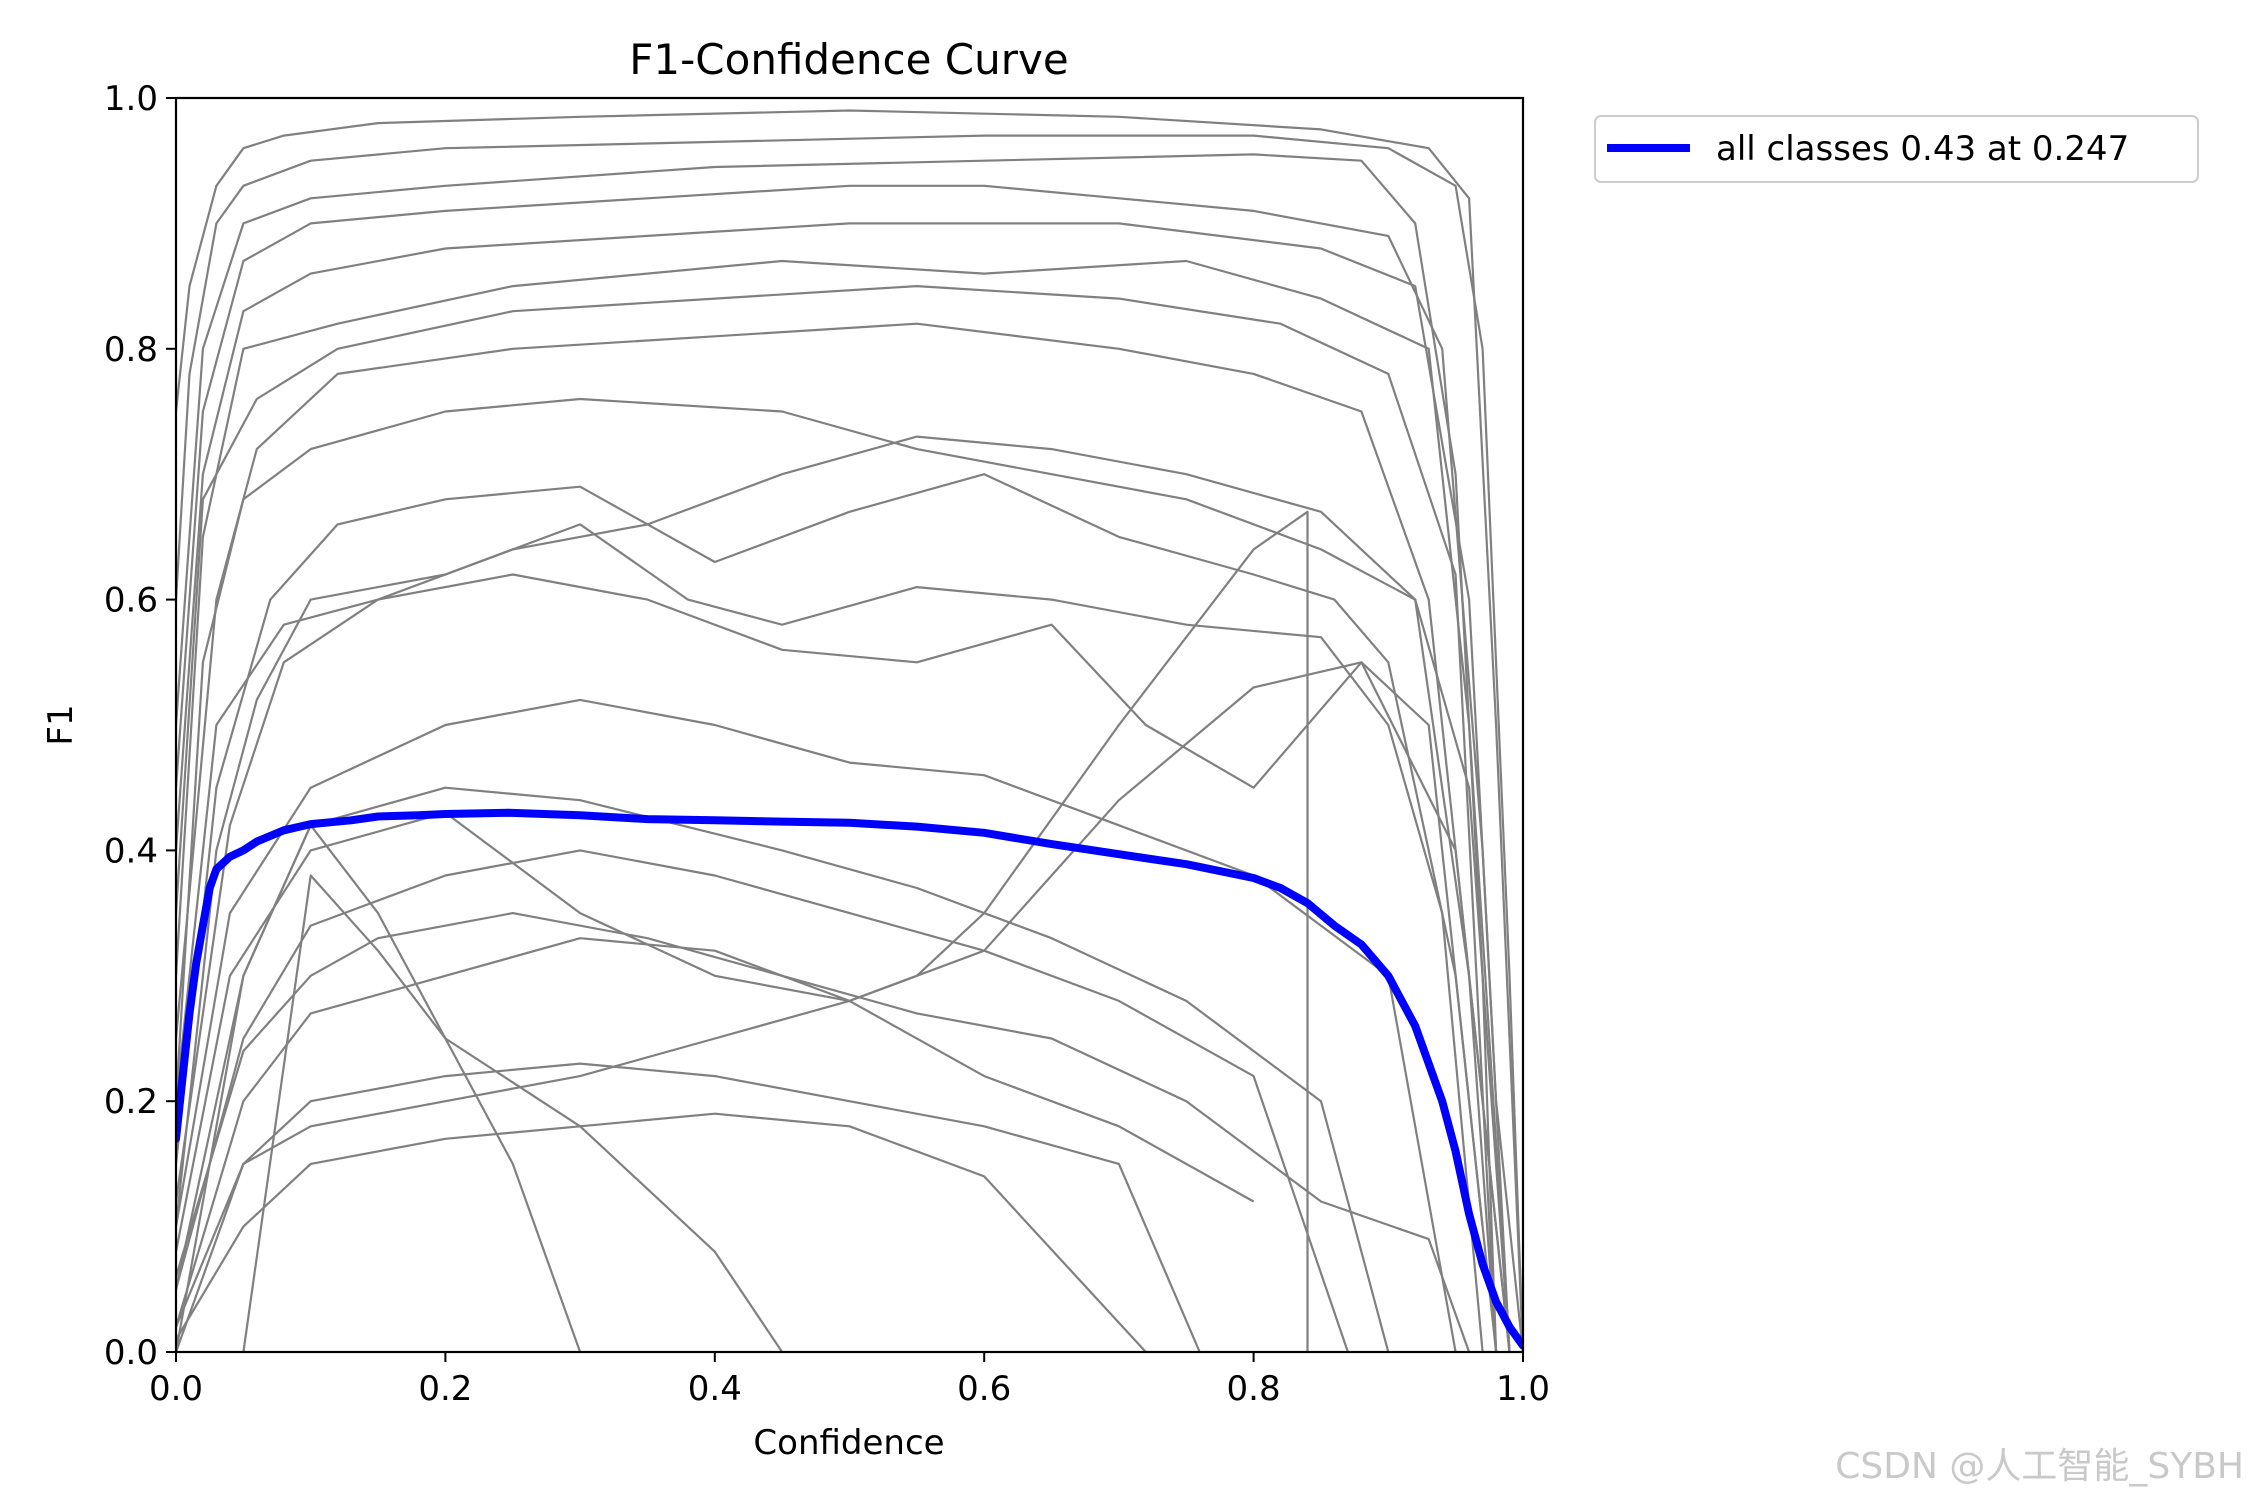  Describe the element at coordinates (61, 724) in the screenshot. I see `y-axis-label: F1` at that location.